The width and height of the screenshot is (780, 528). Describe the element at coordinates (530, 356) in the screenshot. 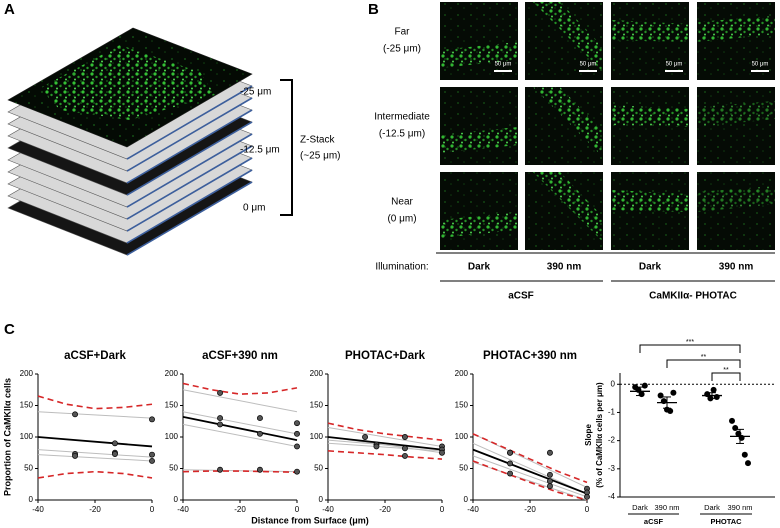

I see `chart-title: PHOTAC+390 nm` at that location.